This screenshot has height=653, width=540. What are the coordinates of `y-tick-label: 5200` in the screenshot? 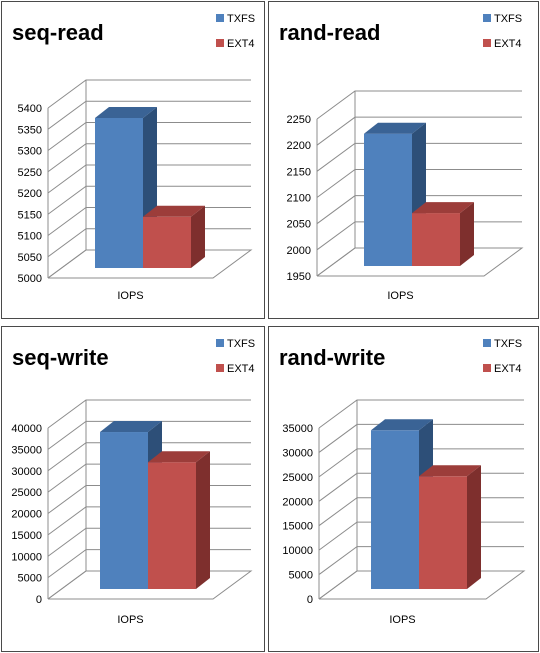 It's located at (30, 194).